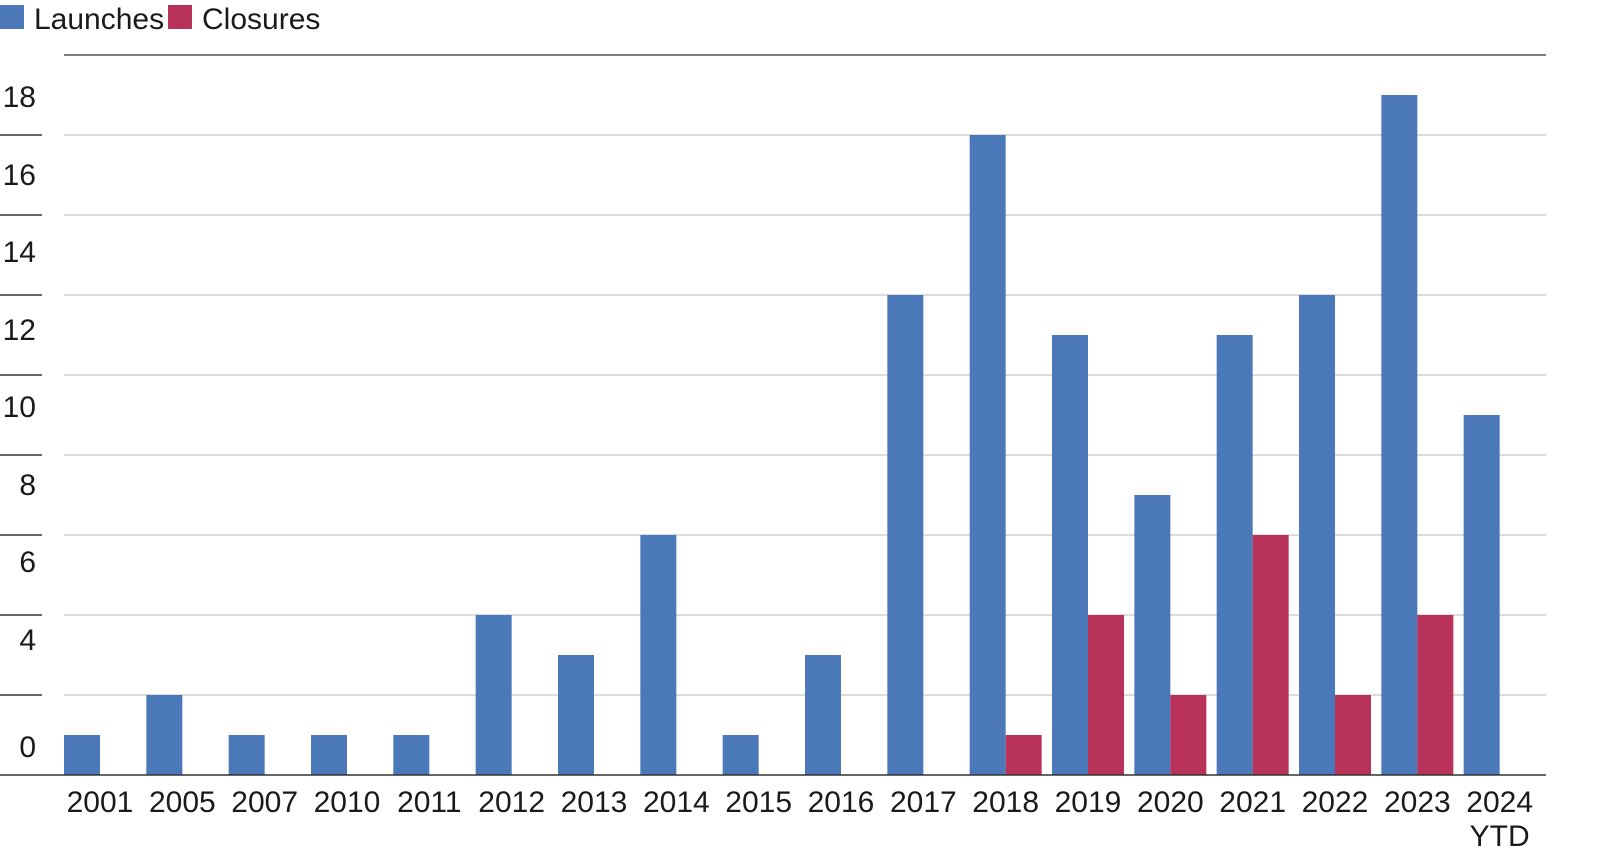  I want to click on bar-launches-2018, so click(987, 455).